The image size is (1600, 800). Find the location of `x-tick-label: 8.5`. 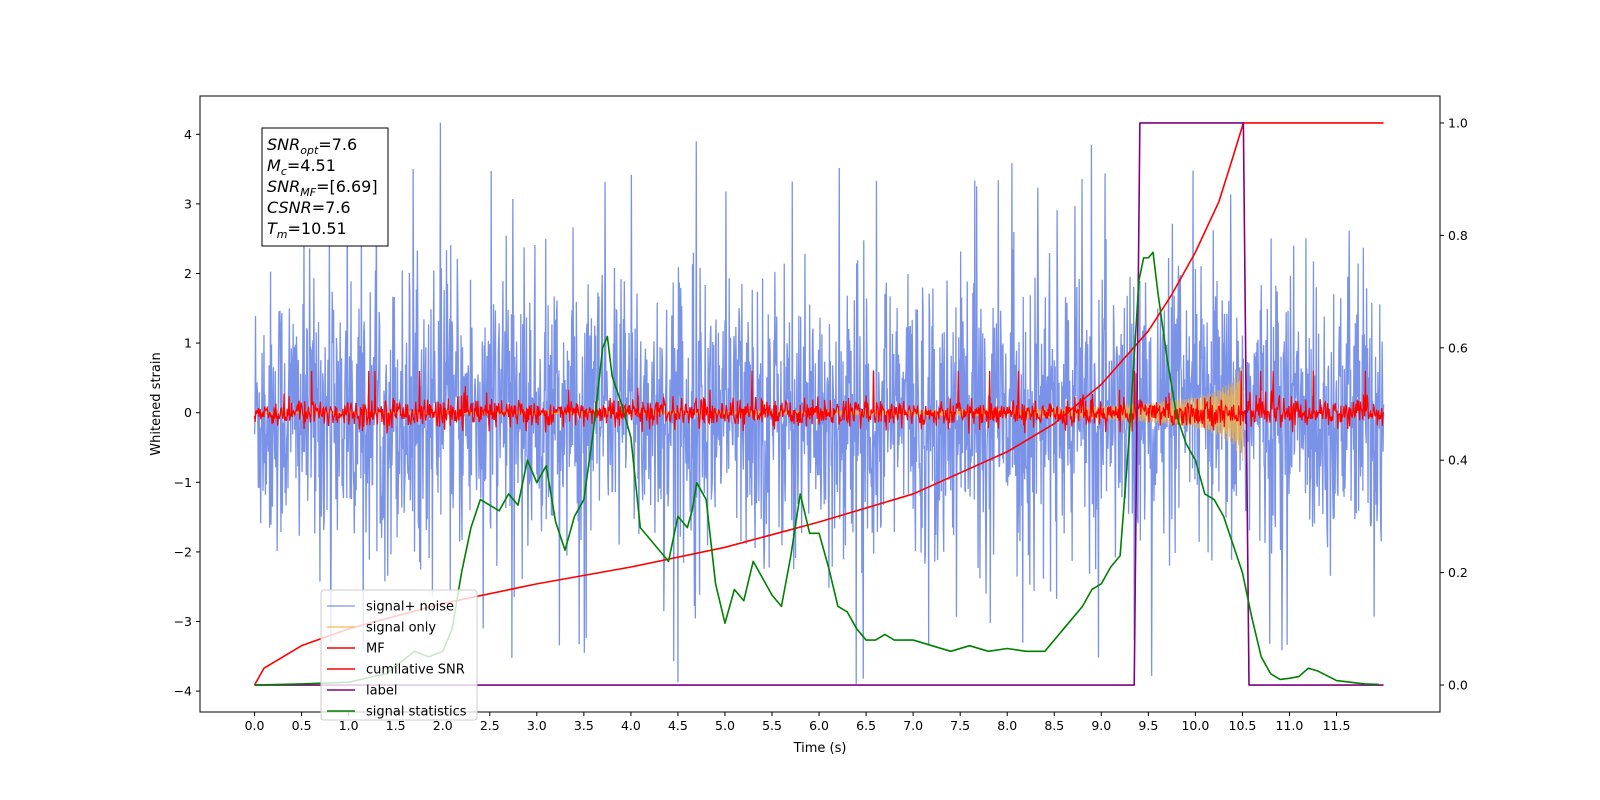

x-tick-label: 8.5 is located at coordinates (1054, 725).